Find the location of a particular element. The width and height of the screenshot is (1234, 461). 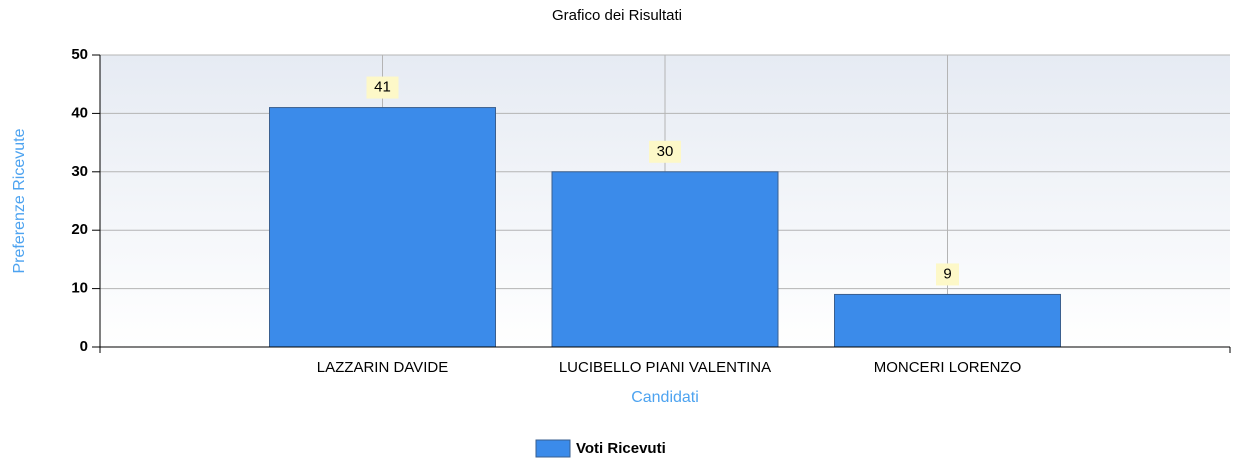

data-label: 30 is located at coordinates (665, 151).